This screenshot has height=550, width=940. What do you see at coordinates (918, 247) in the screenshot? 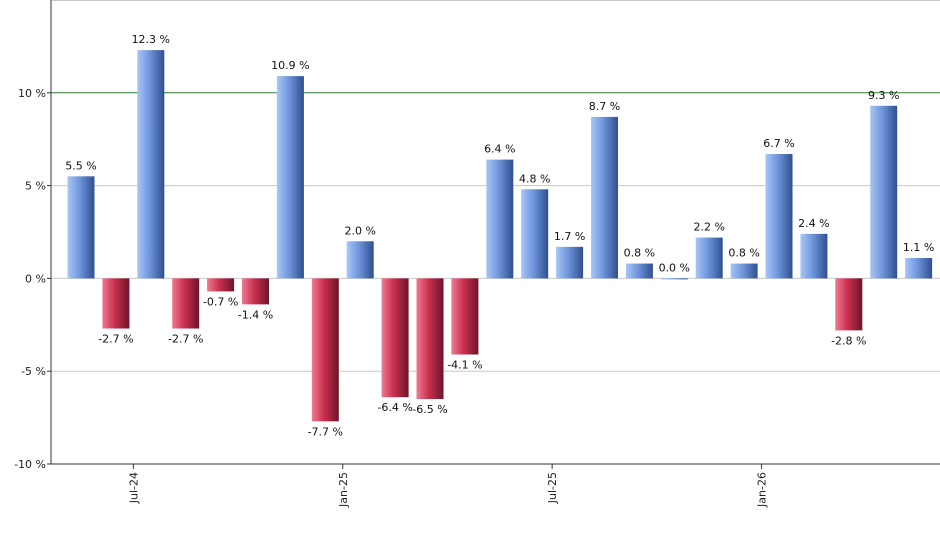
I see `bar-value-label: 1.1 %` at bounding box center [918, 247].